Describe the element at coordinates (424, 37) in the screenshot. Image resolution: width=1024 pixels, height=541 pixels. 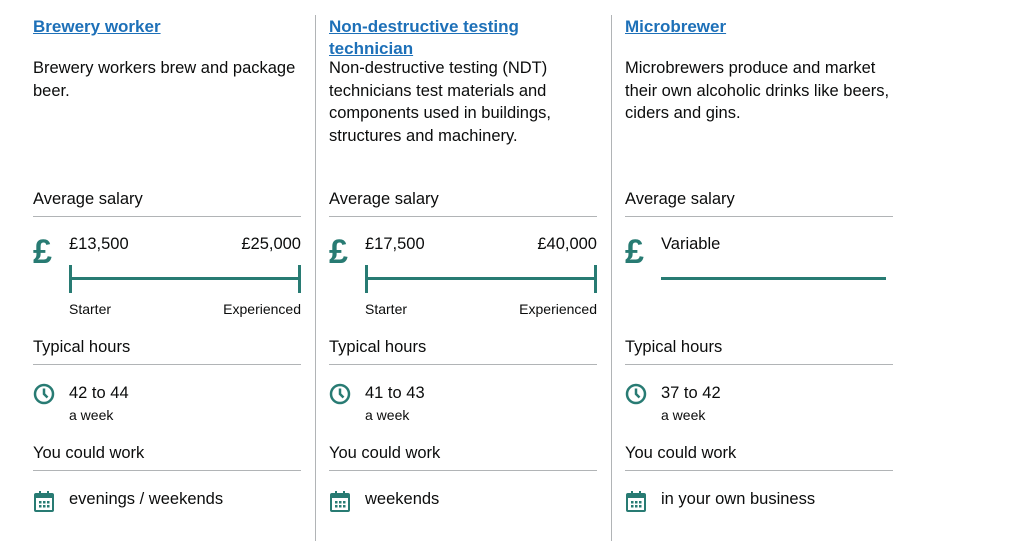
I see `career-title-link: Non-destructive testing technician` at that location.